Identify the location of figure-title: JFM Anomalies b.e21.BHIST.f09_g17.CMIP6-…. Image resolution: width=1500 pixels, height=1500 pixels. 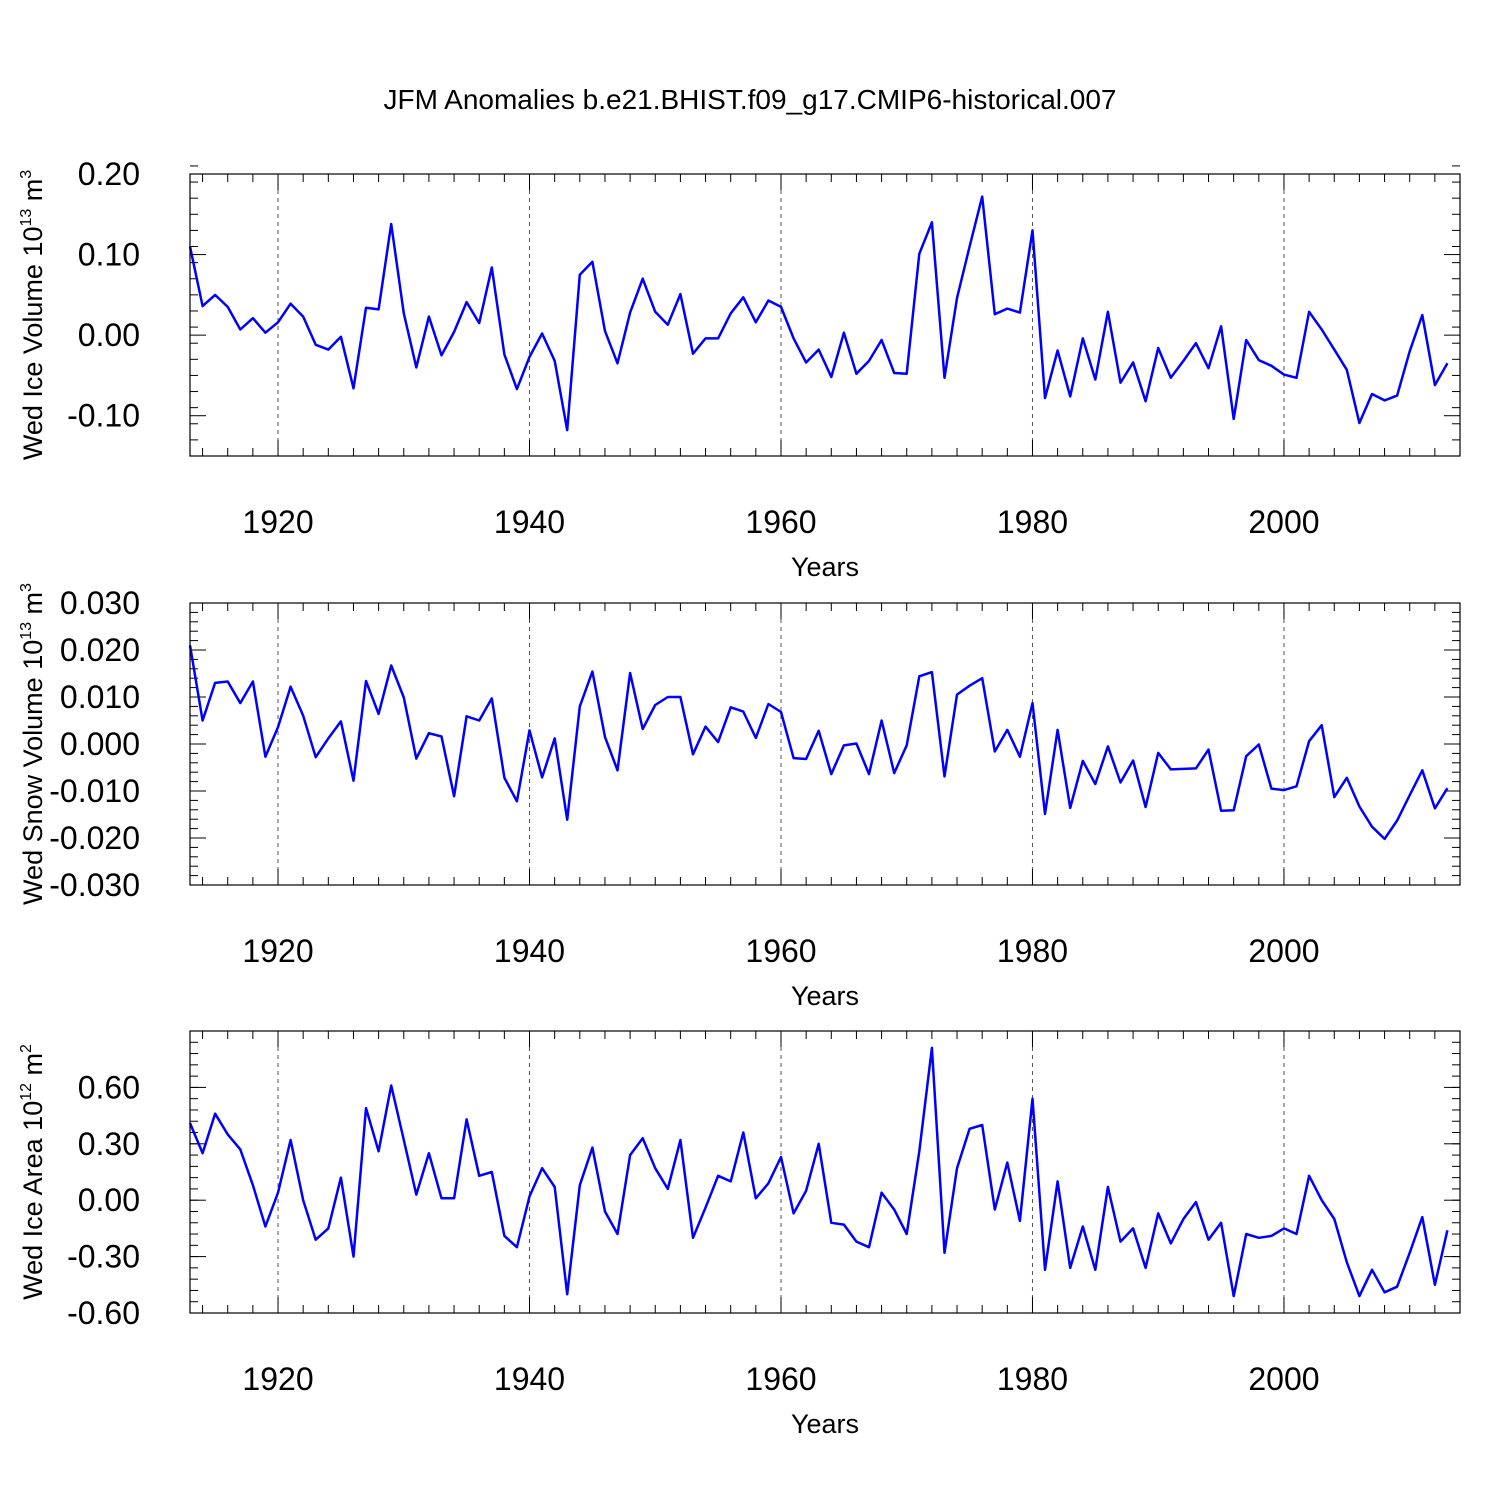
(750, 99).